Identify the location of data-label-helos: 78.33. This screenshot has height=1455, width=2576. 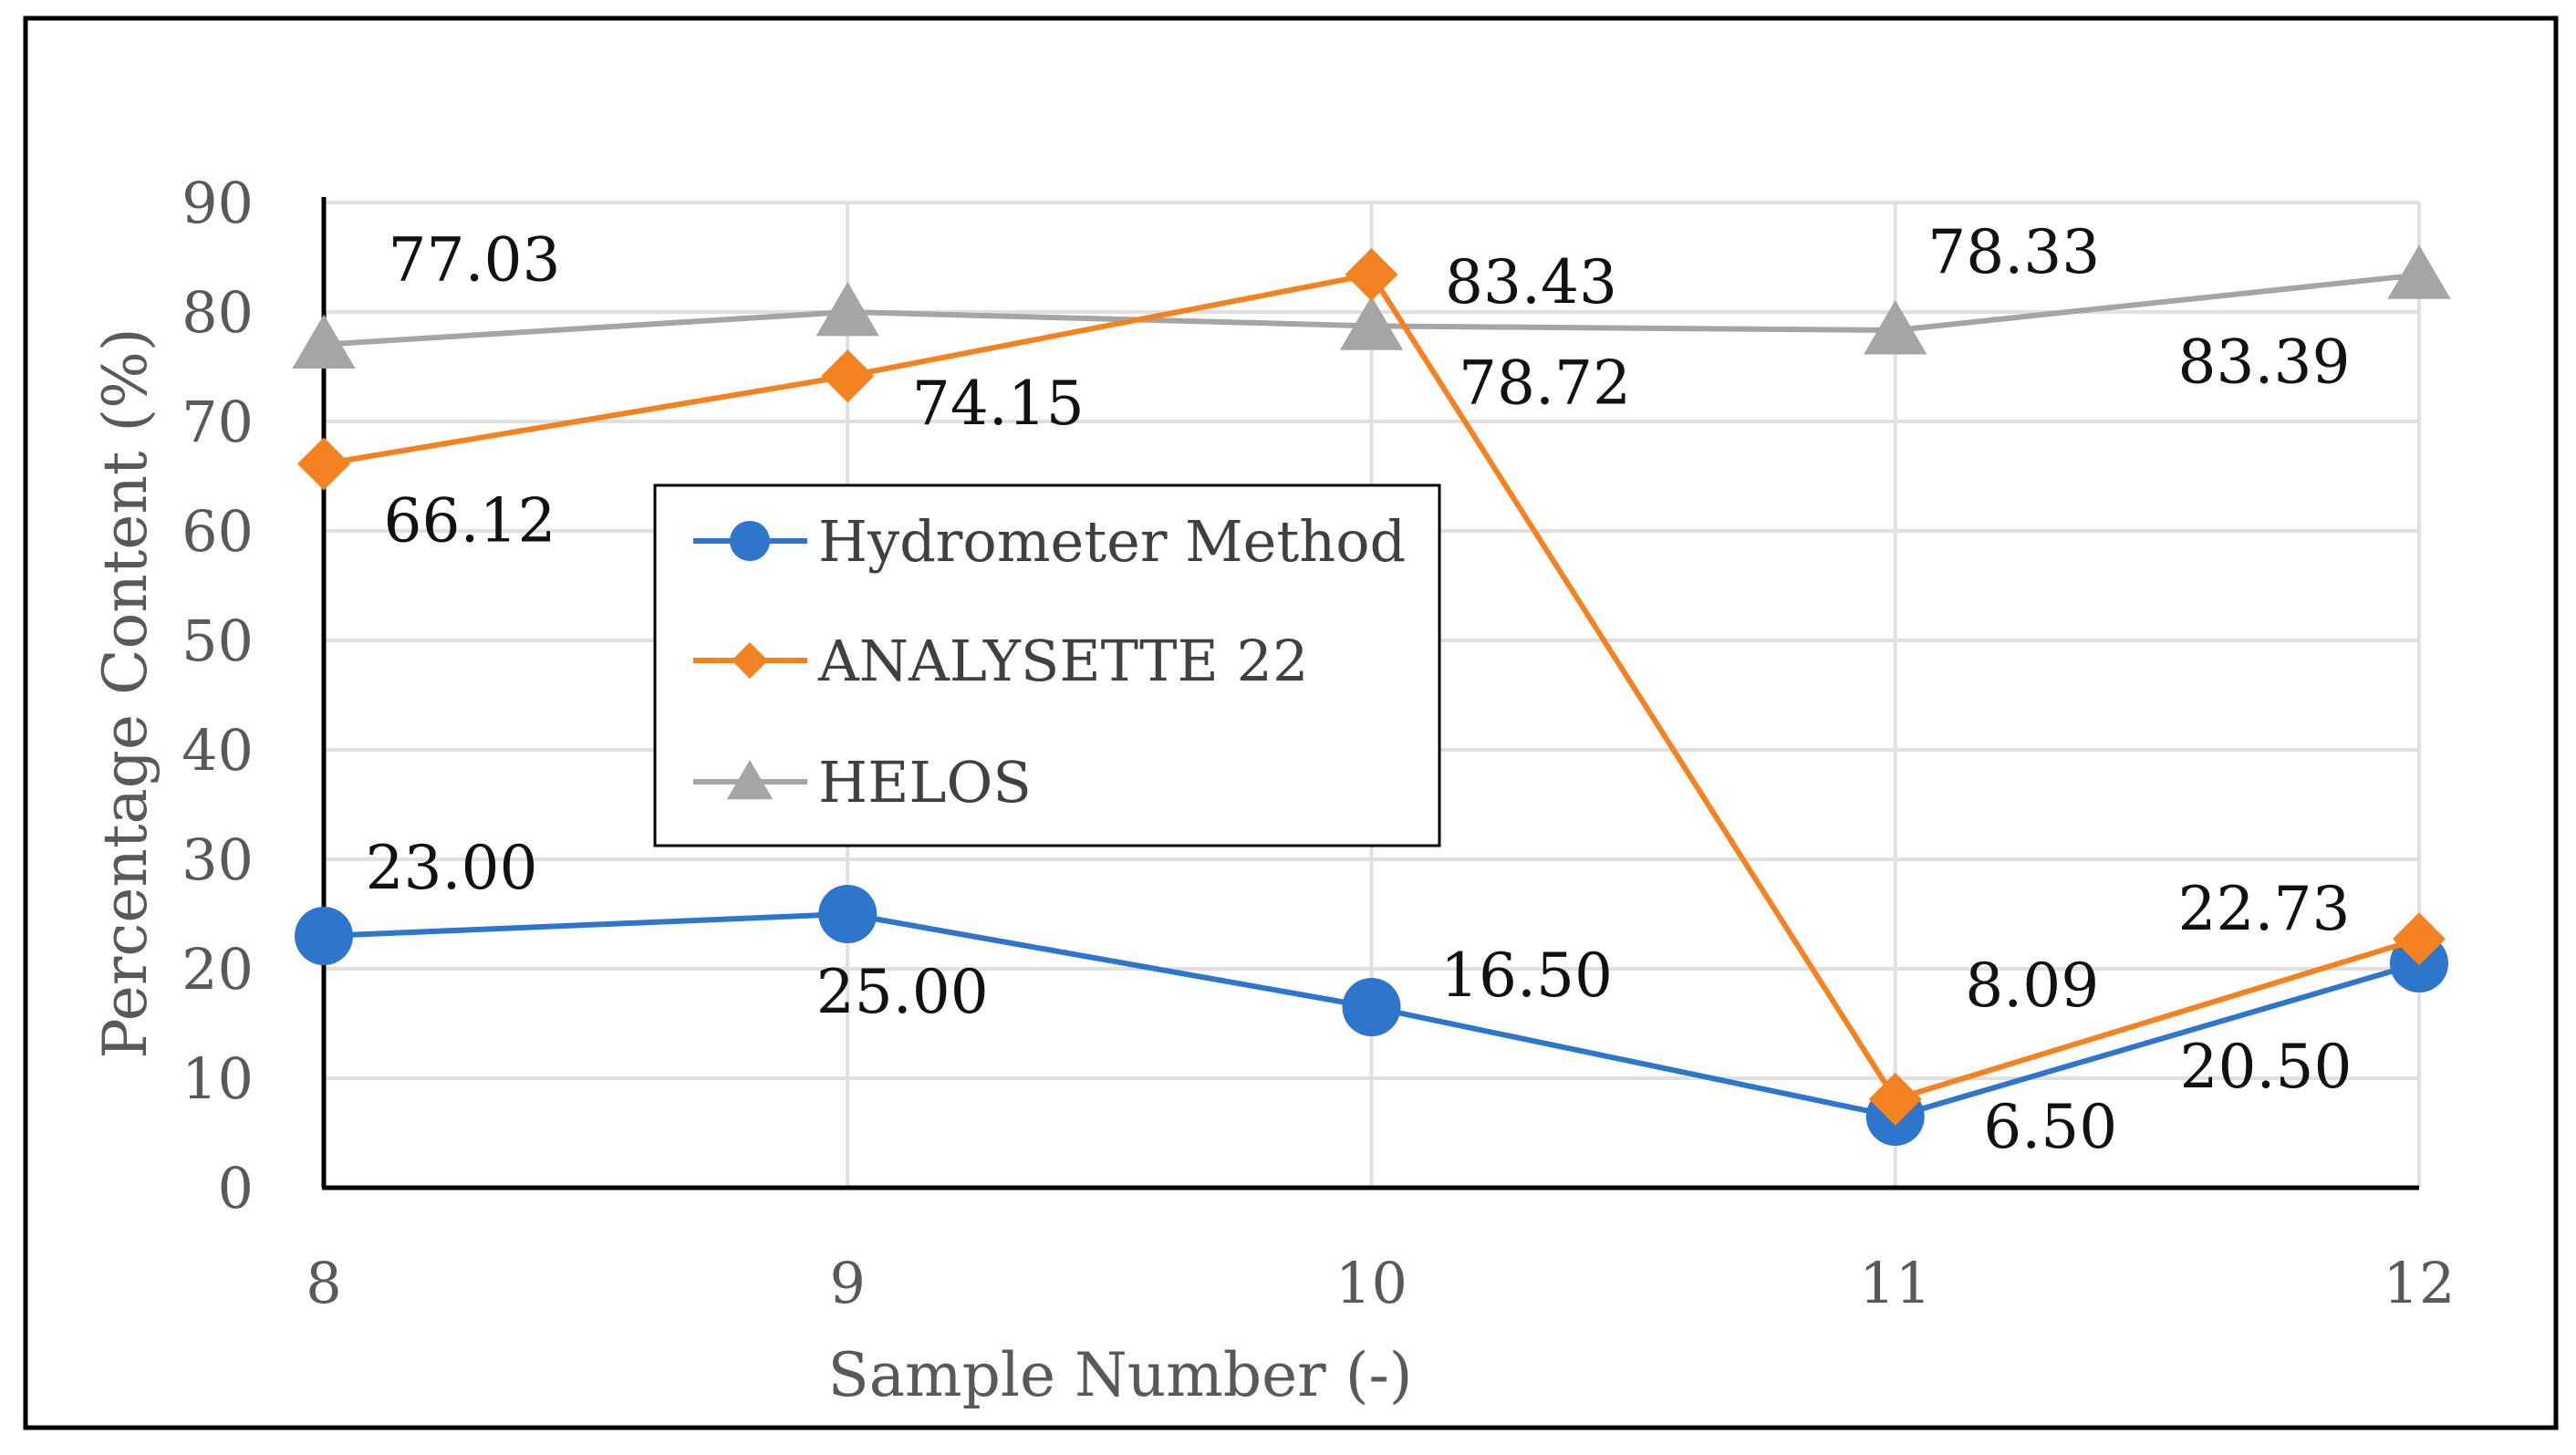
(2014, 252).